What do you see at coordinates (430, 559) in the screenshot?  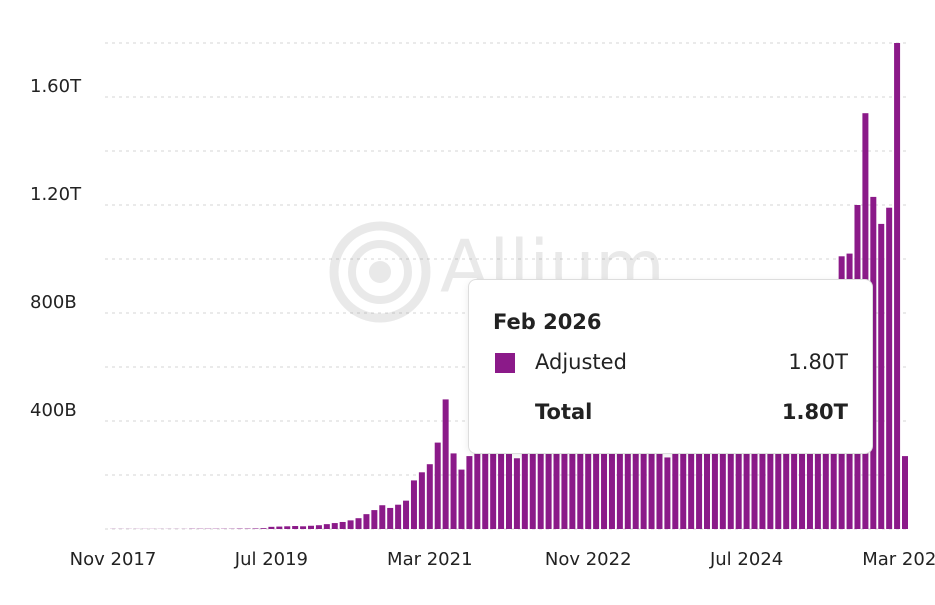 I see `x-tick-label: Mar 2021` at bounding box center [430, 559].